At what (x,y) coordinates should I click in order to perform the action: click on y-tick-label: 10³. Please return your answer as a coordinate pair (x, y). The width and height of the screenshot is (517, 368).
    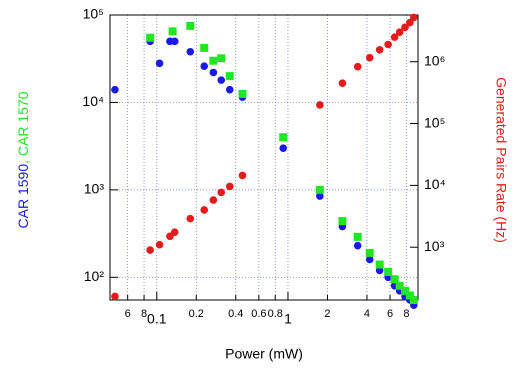
    Looking at the image, I should click on (94, 189).